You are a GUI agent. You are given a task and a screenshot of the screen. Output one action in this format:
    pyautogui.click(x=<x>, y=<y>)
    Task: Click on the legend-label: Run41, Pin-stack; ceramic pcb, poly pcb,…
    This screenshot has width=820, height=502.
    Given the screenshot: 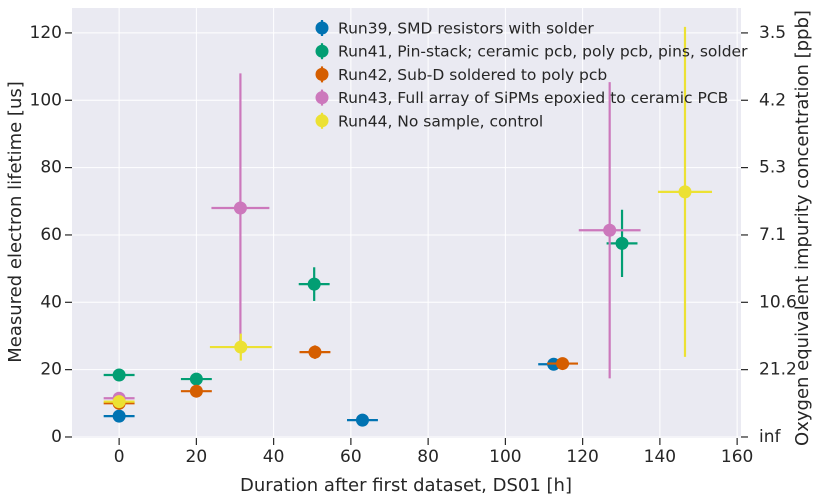 What is the action you would take?
    pyautogui.click(x=543, y=52)
    